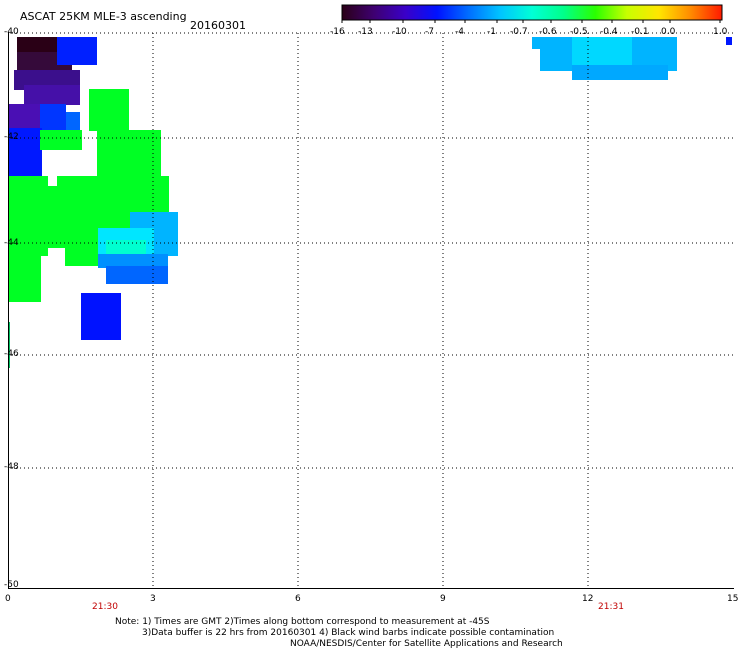  Describe the element at coordinates (720, 32) in the screenshot. I see `colorbar-label: 1.0` at that location.